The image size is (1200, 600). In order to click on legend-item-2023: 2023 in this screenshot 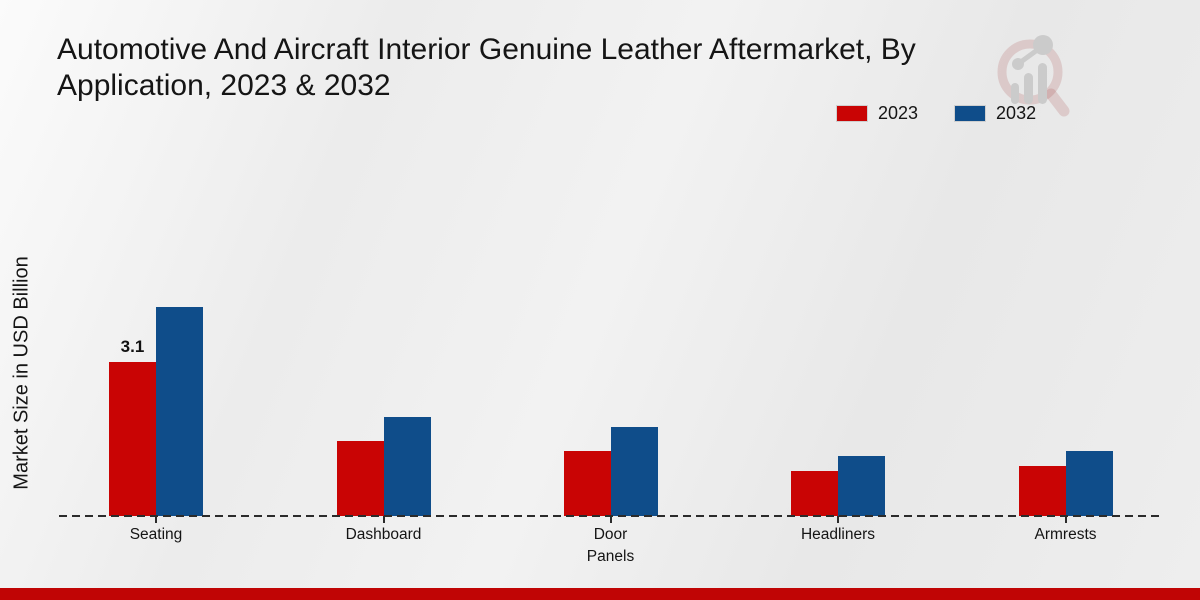, I will do `click(877, 113)`.